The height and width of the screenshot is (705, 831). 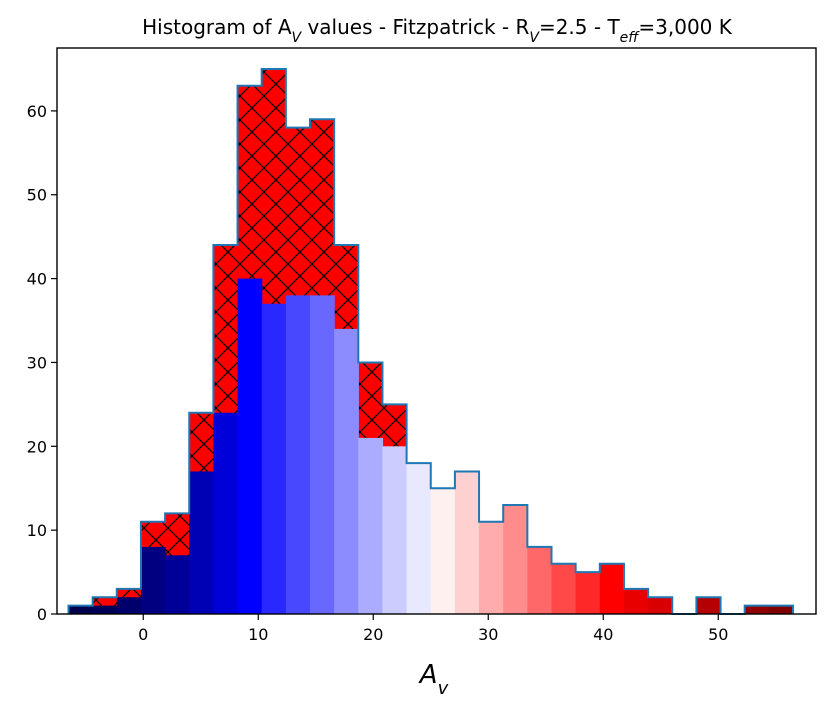 I want to click on y-tick-label: 10, so click(x=37, y=530).